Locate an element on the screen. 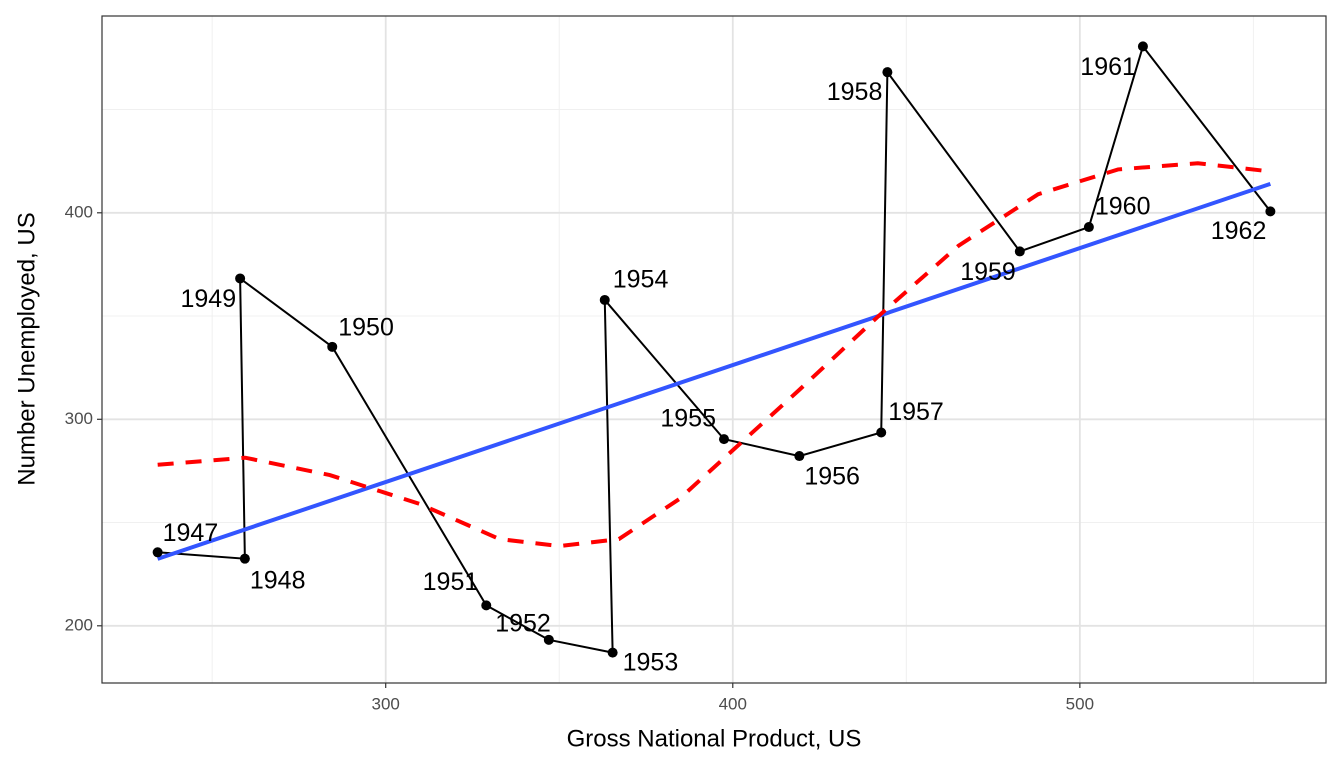 This screenshot has width=1344, height=768. x-axis-title: Gross National Product, US is located at coordinates (714, 738).